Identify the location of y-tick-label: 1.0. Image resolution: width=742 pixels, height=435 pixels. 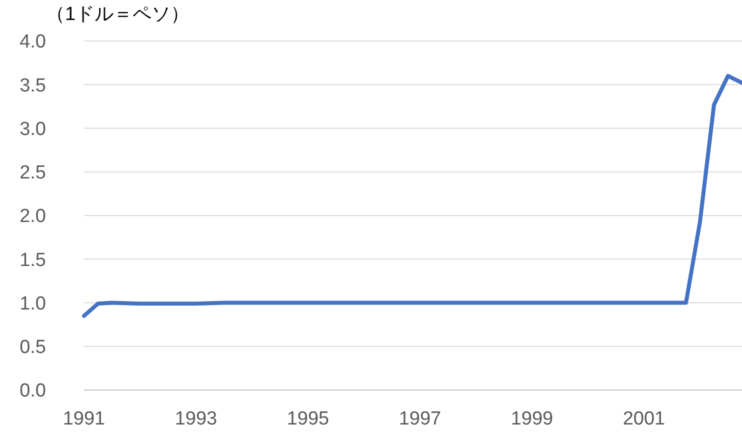
(33, 303).